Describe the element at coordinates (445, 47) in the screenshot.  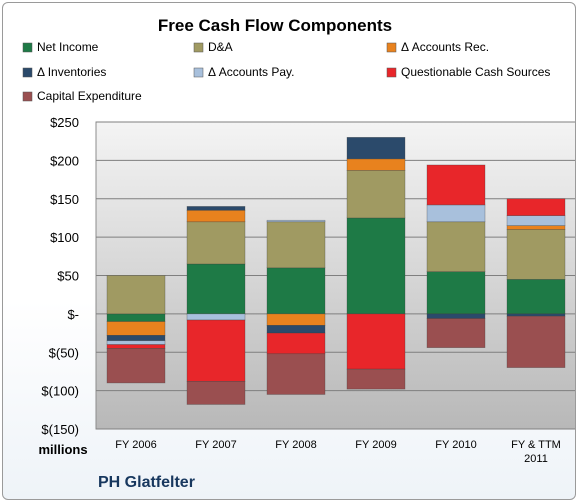
I see `legend-entry: Δ Accounts Rec.` at that location.